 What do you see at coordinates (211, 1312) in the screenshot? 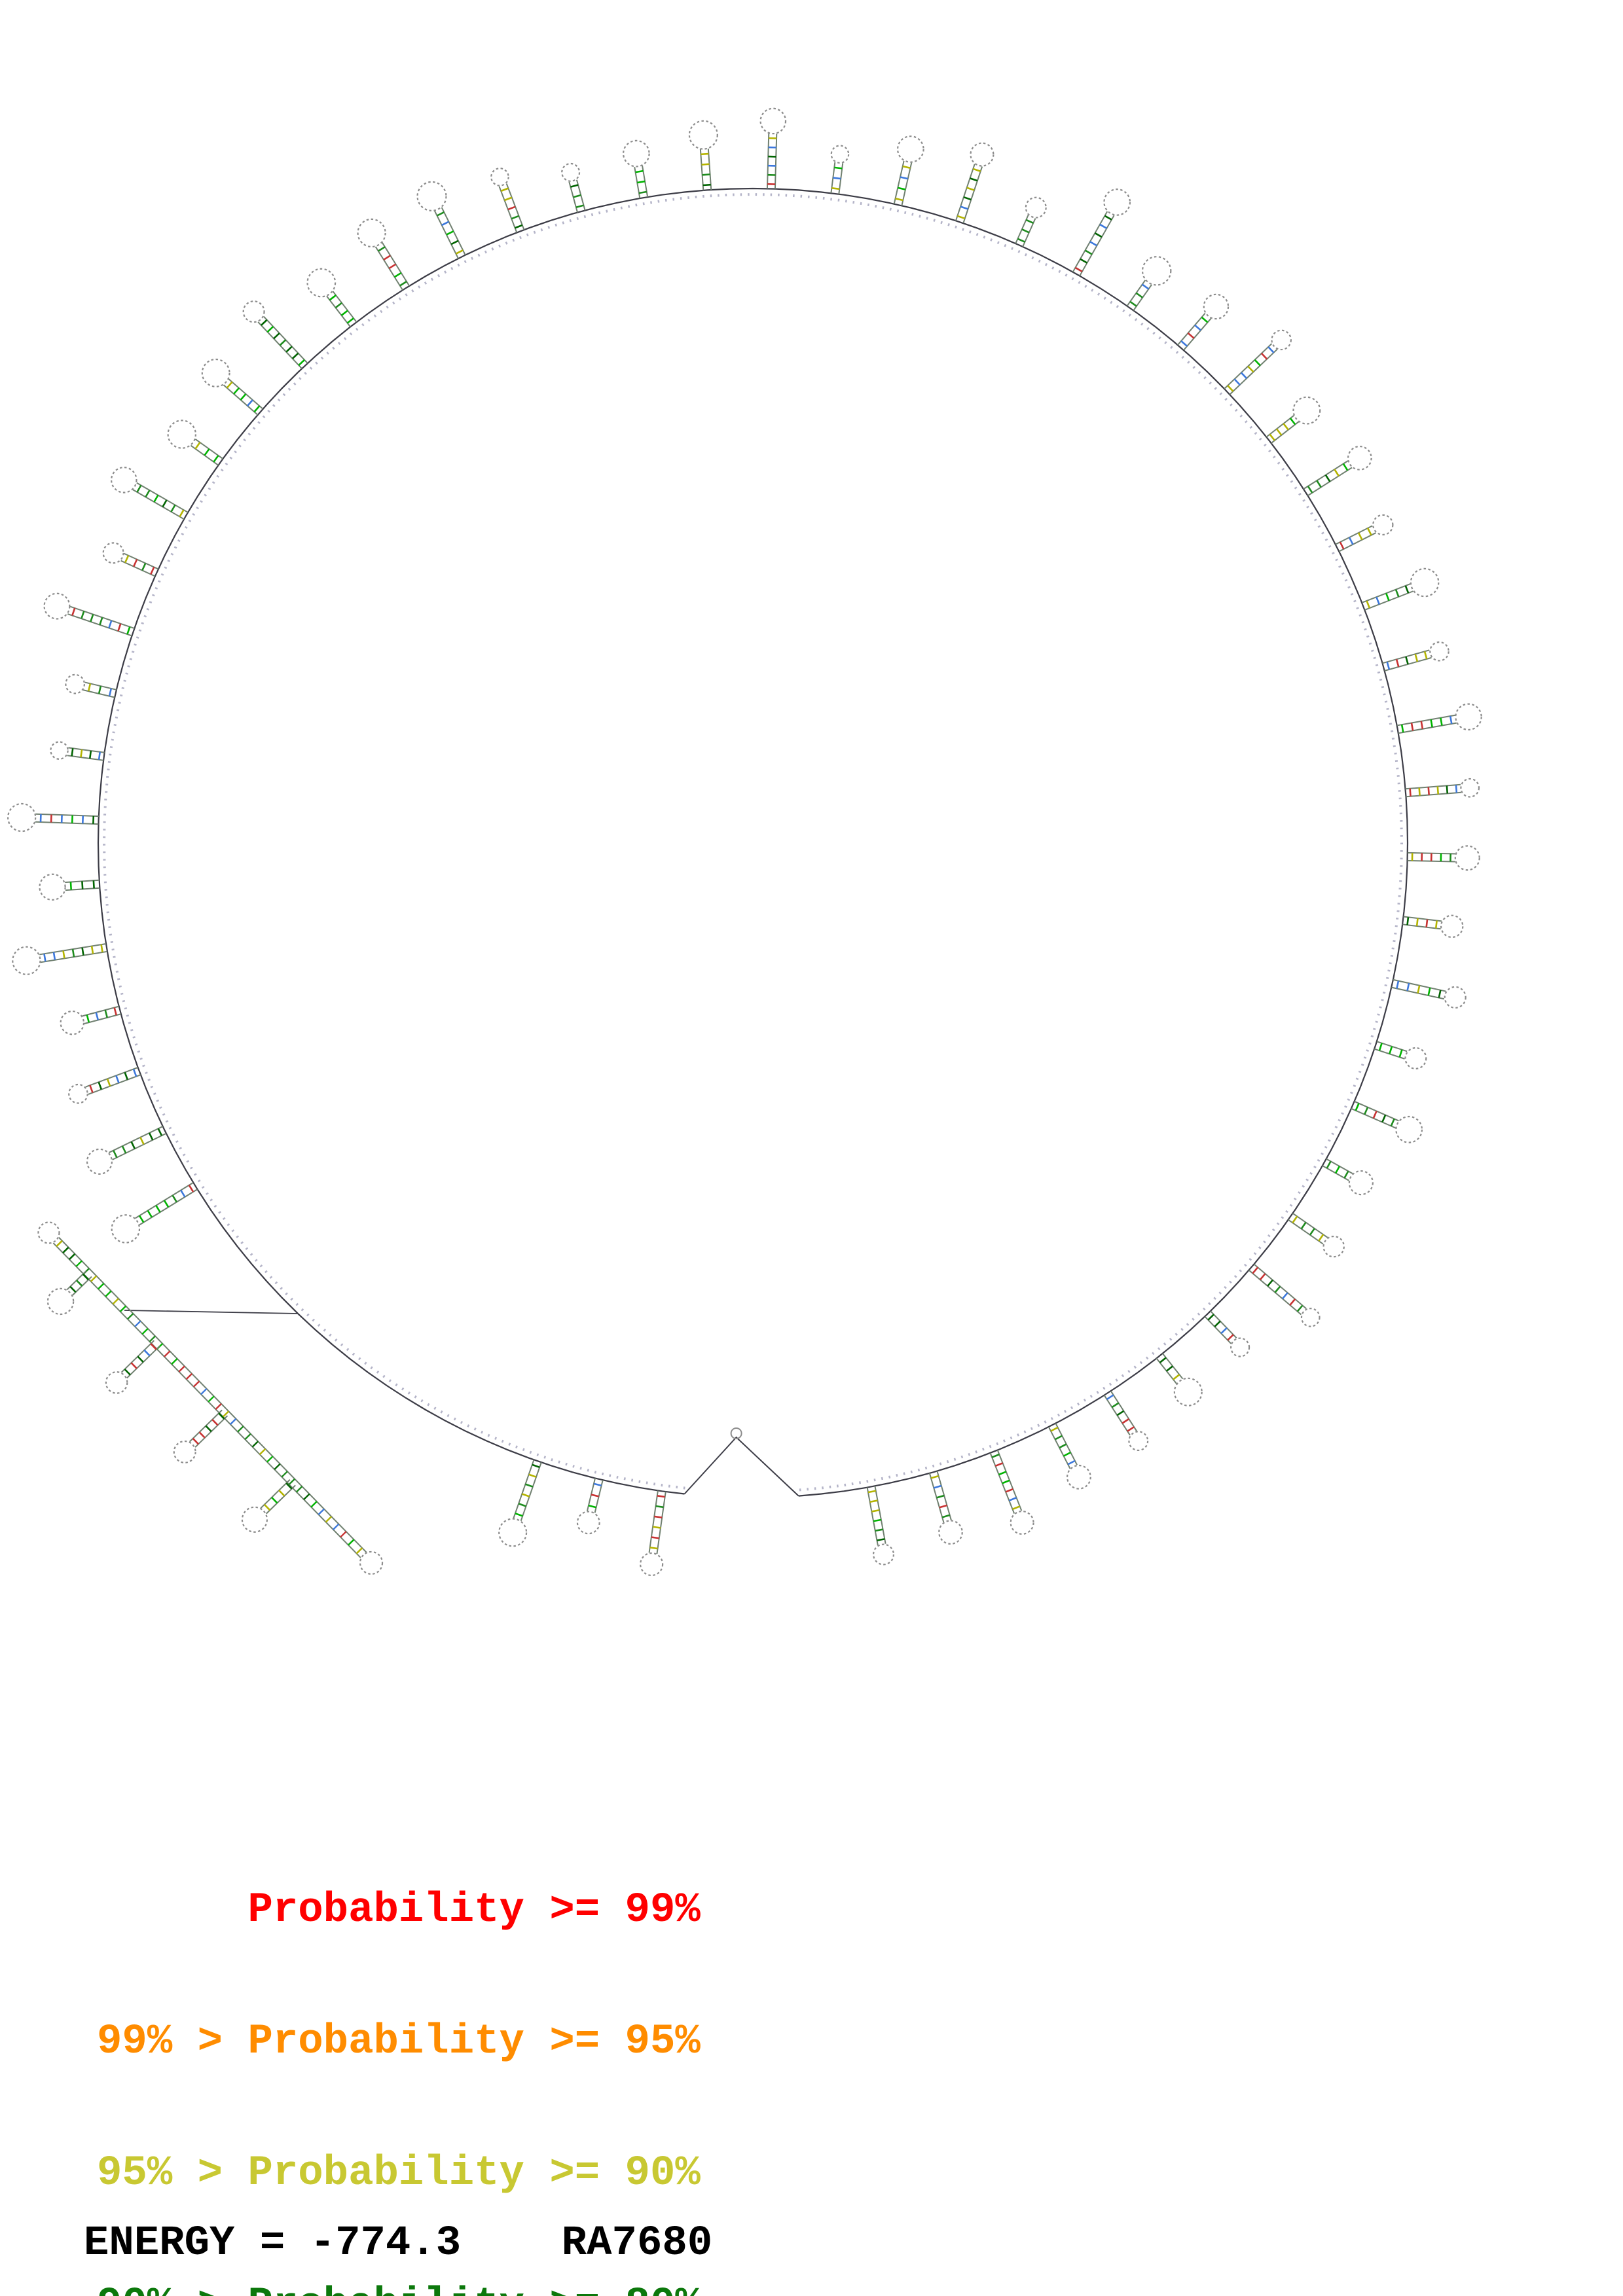
I see `arm-connector` at bounding box center [211, 1312].